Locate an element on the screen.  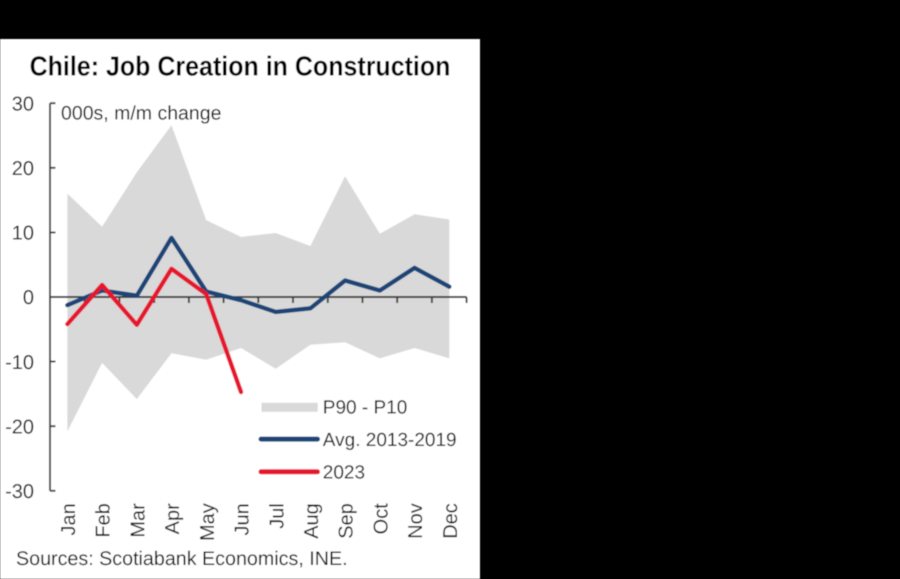
svg-text: Dec is located at coordinates (451, 521).